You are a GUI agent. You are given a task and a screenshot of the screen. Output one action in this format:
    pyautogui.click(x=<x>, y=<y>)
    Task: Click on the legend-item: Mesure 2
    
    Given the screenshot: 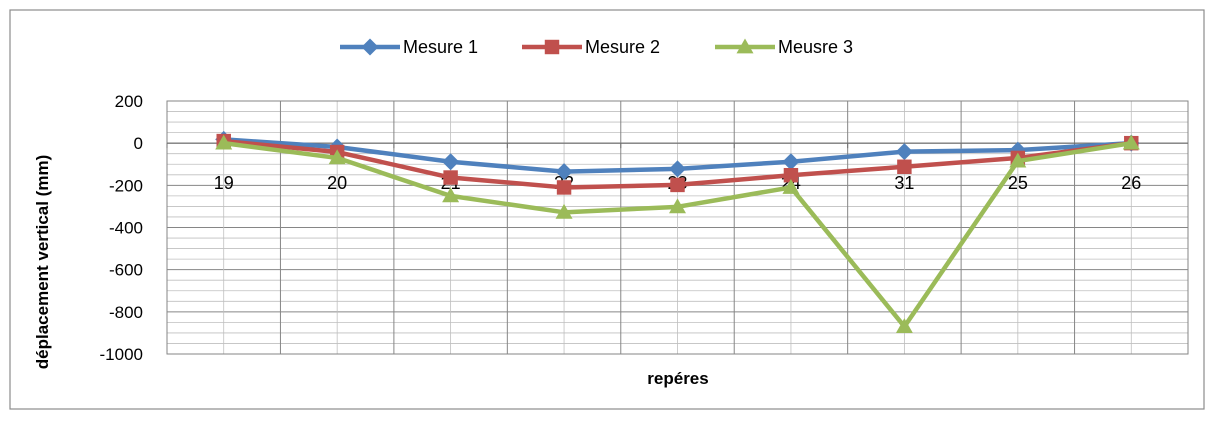 What is the action you would take?
    pyautogui.click(x=591, y=47)
    